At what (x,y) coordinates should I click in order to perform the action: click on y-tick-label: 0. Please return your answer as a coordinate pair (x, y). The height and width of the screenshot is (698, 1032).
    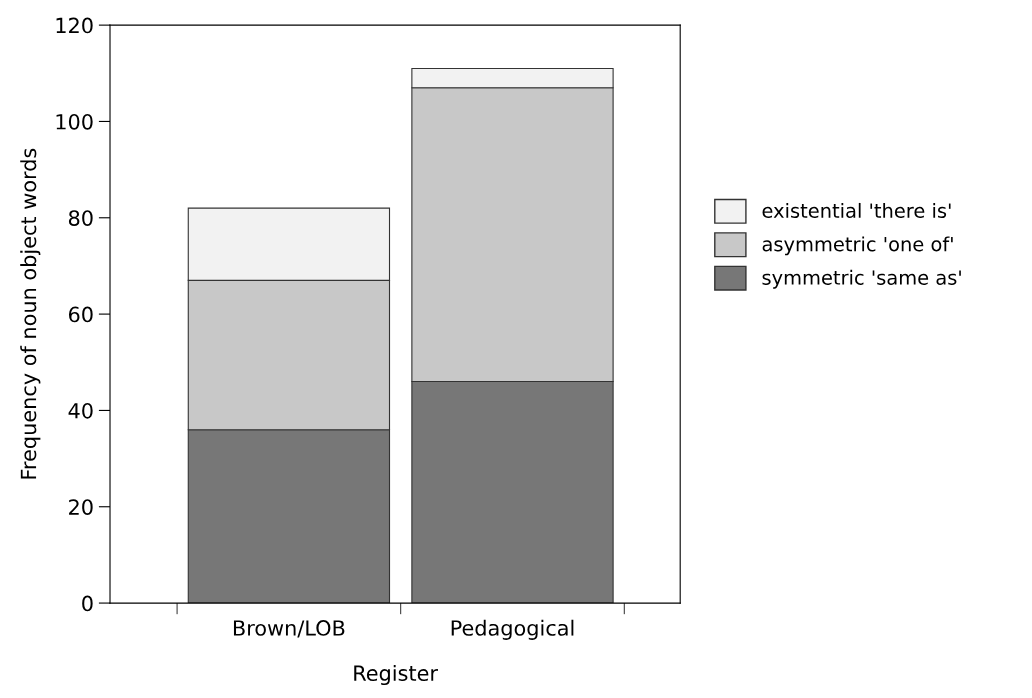
    Looking at the image, I should click on (87, 603).